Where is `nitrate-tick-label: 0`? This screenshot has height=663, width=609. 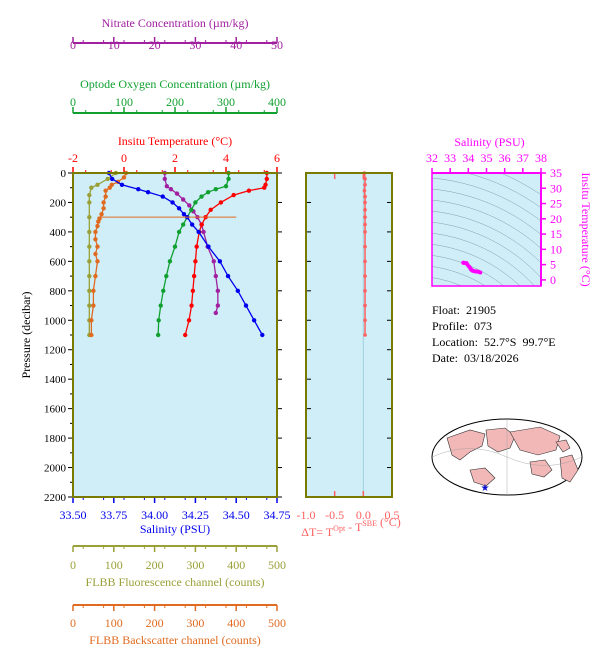
nitrate-tick-label: 0 is located at coordinates (73, 45).